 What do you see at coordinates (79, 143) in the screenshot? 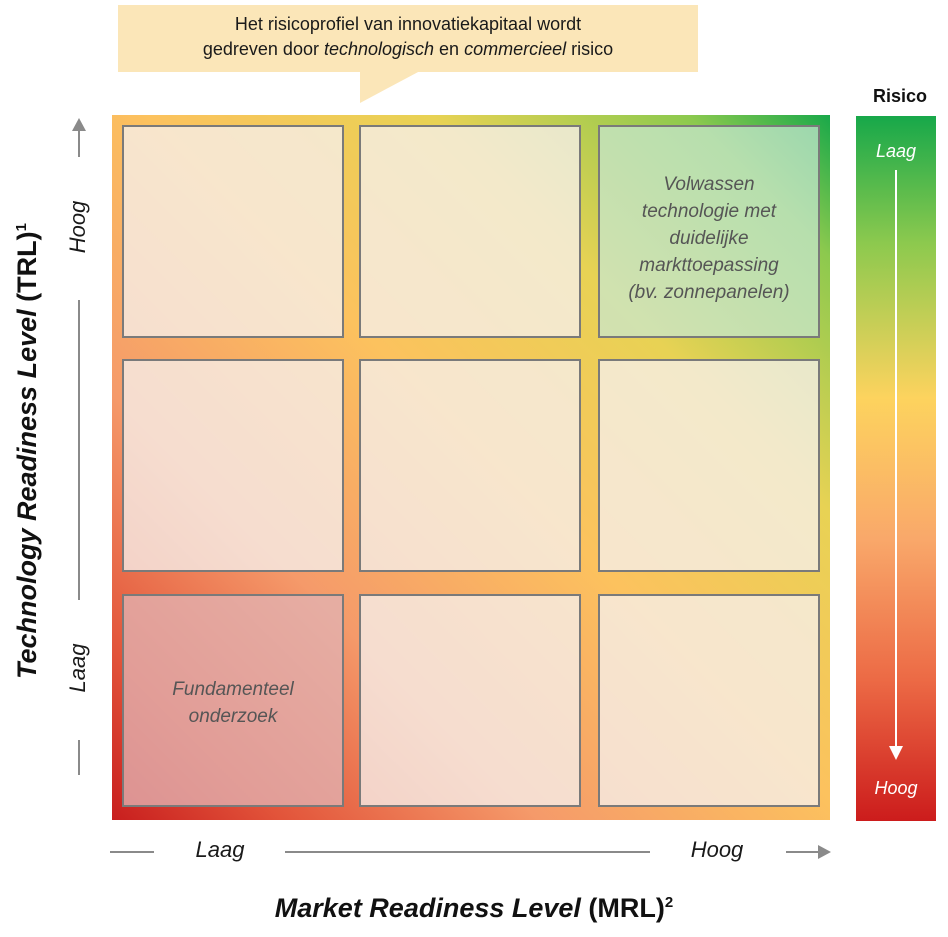
I see `y-axis-line-top` at bounding box center [79, 143].